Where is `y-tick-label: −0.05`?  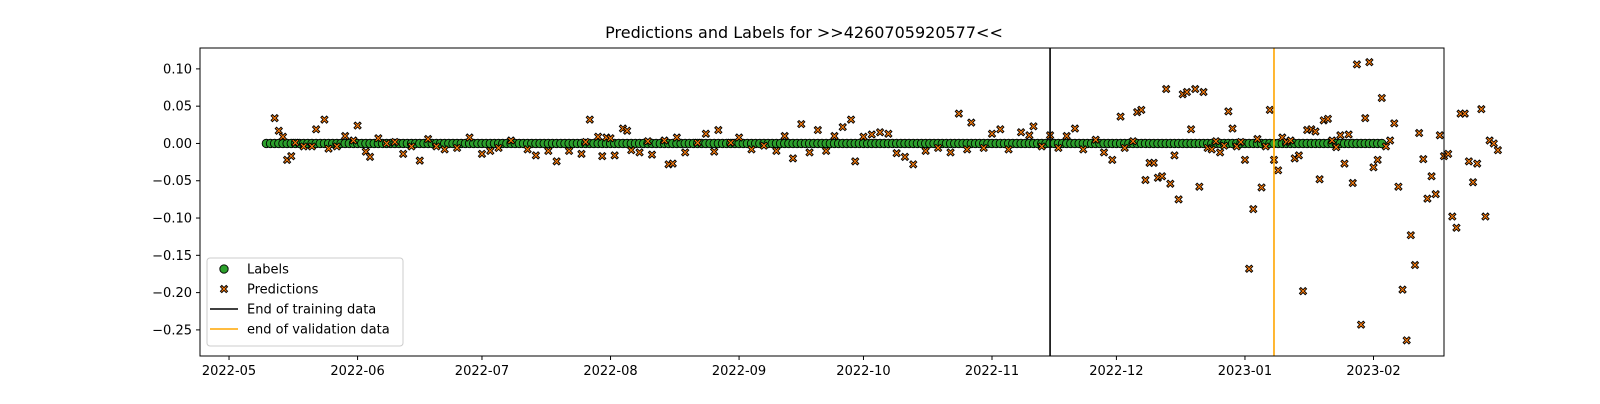 y-tick-label: −0.05 is located at coordinates (172, 181).